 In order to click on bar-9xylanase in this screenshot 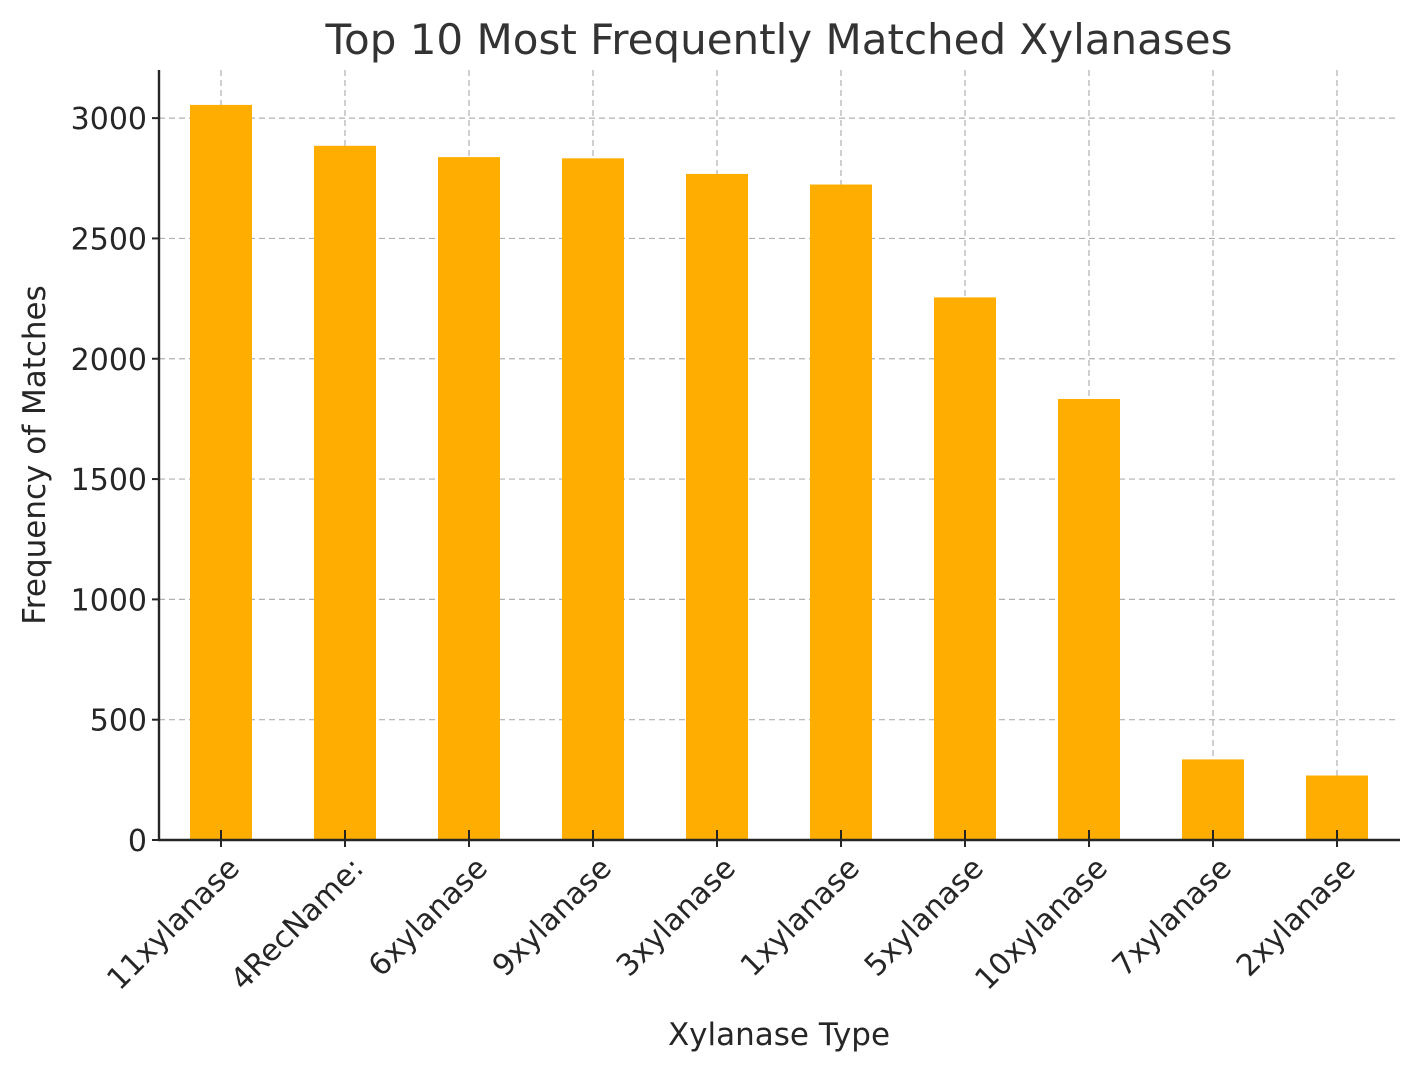, I will do `click(593, 499)`.